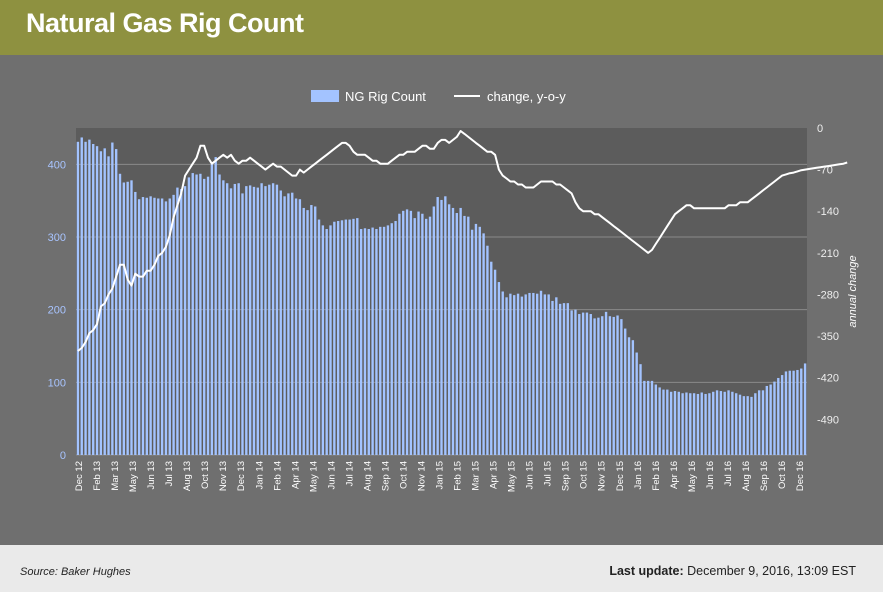  What do you see at coordinates (548, 473) in the screenshot?
I see `x-tick-label: Jul 15` at bounding box center [548, 473].